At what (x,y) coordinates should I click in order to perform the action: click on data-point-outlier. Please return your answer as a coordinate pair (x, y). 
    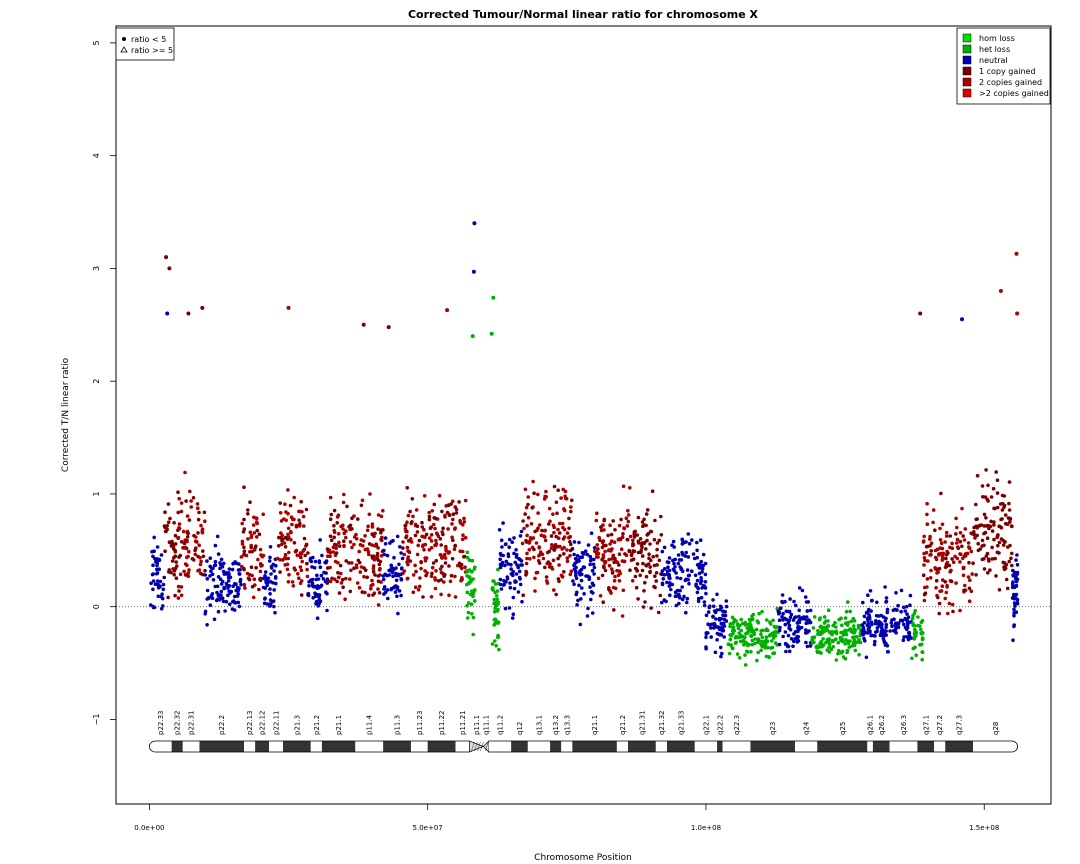
    Looking at the image, I should click on (474, 223).